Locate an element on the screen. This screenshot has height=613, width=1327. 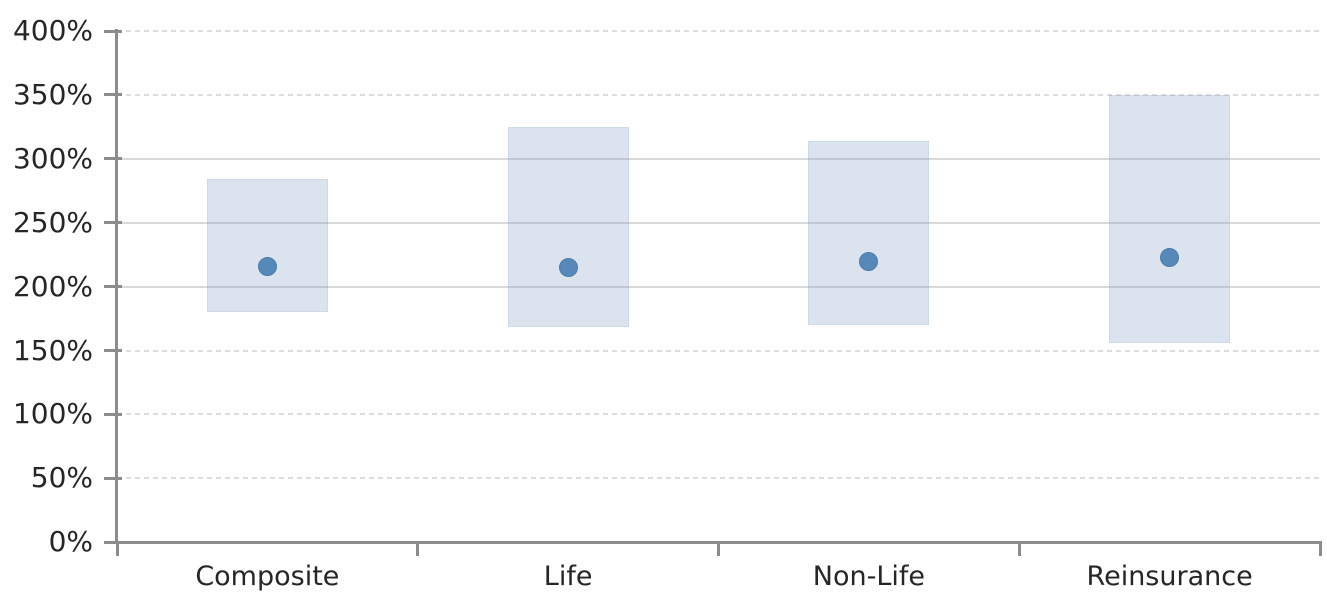
marker-dot-non-life is located at coordinates (869, 261).